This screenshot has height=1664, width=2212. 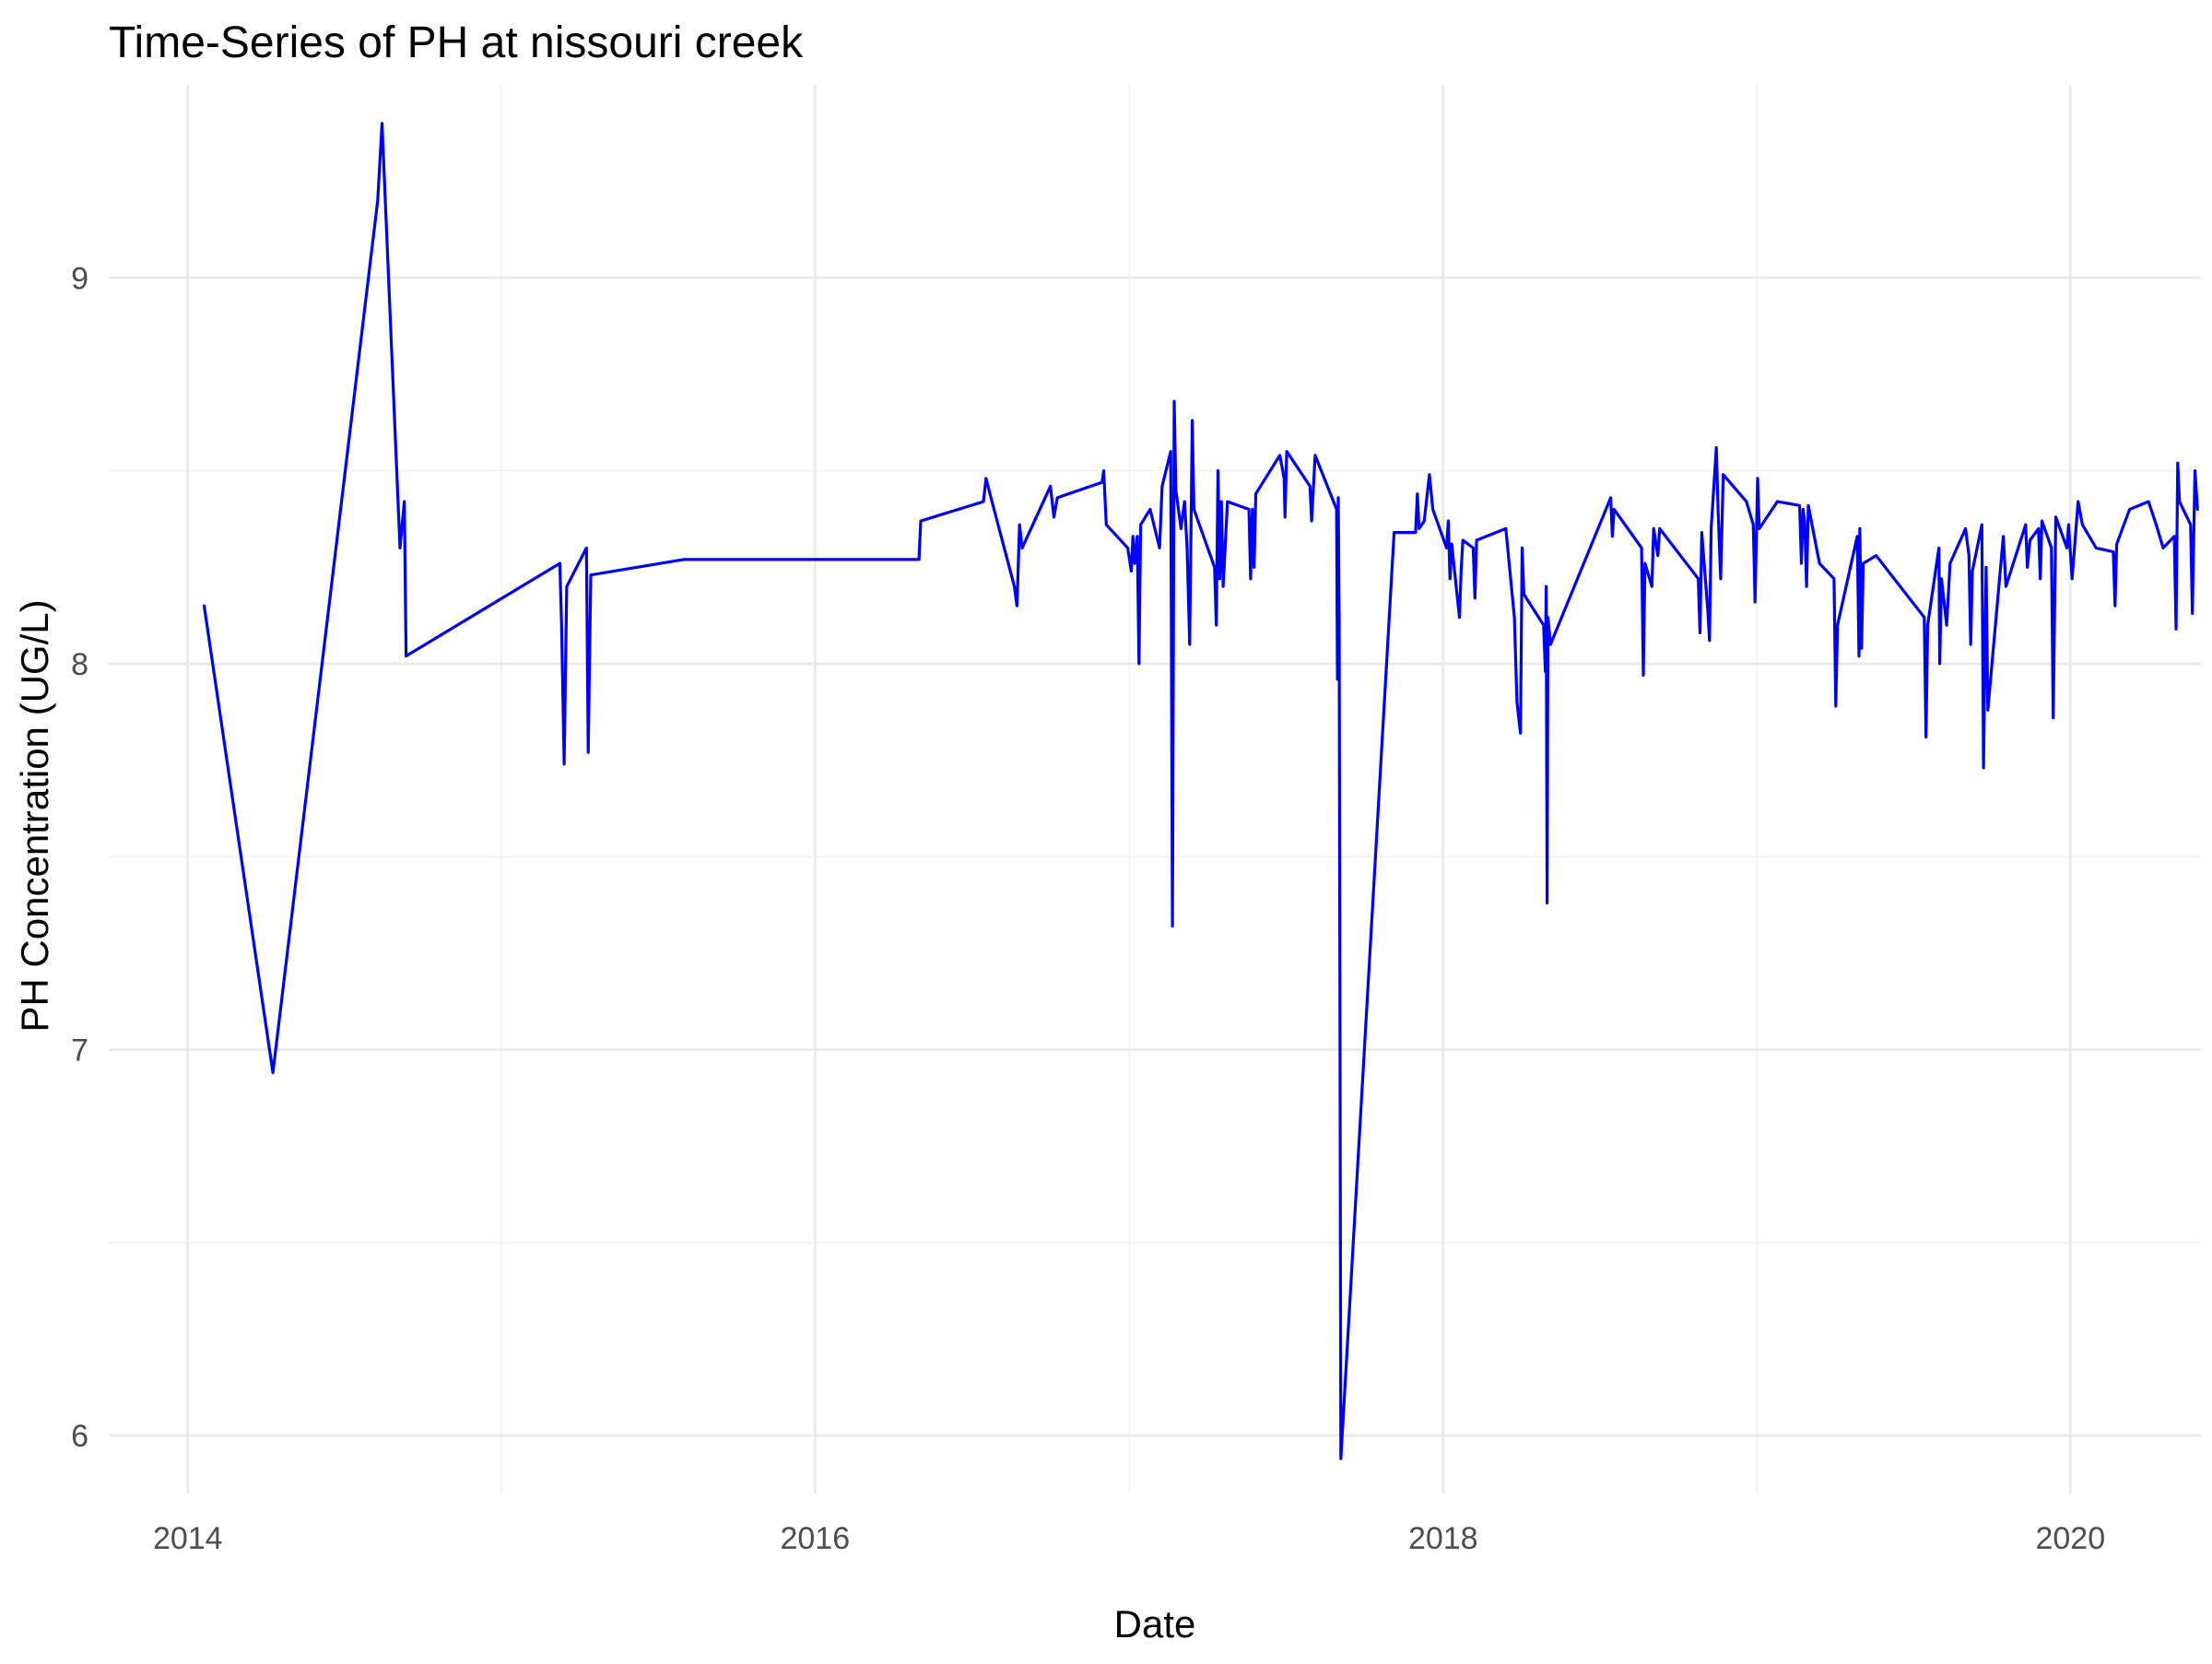 What do you see at coordinates (2070, 1538) in the screenshot?
I see `x-tick-label: 2020` at bounding box center [2070, 1538].